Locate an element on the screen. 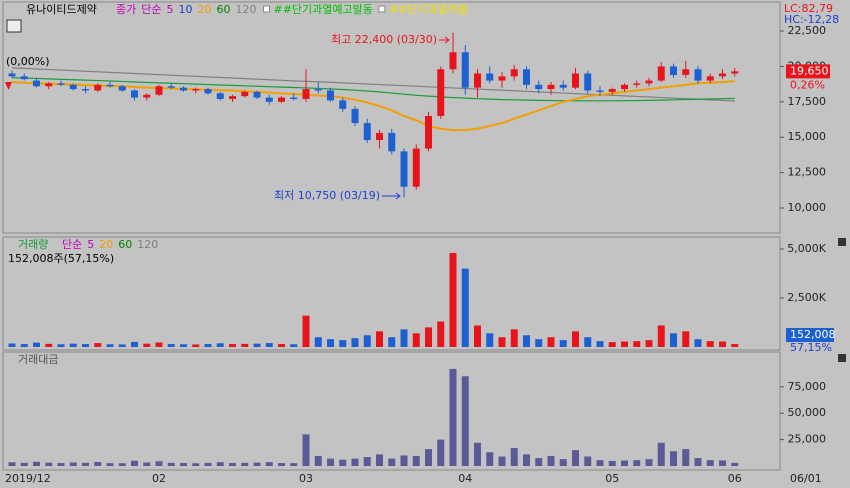 The width and height of the screenshot is (850, 488). flag-label: ##단기과열적출 is located at coordinates (428, 9).